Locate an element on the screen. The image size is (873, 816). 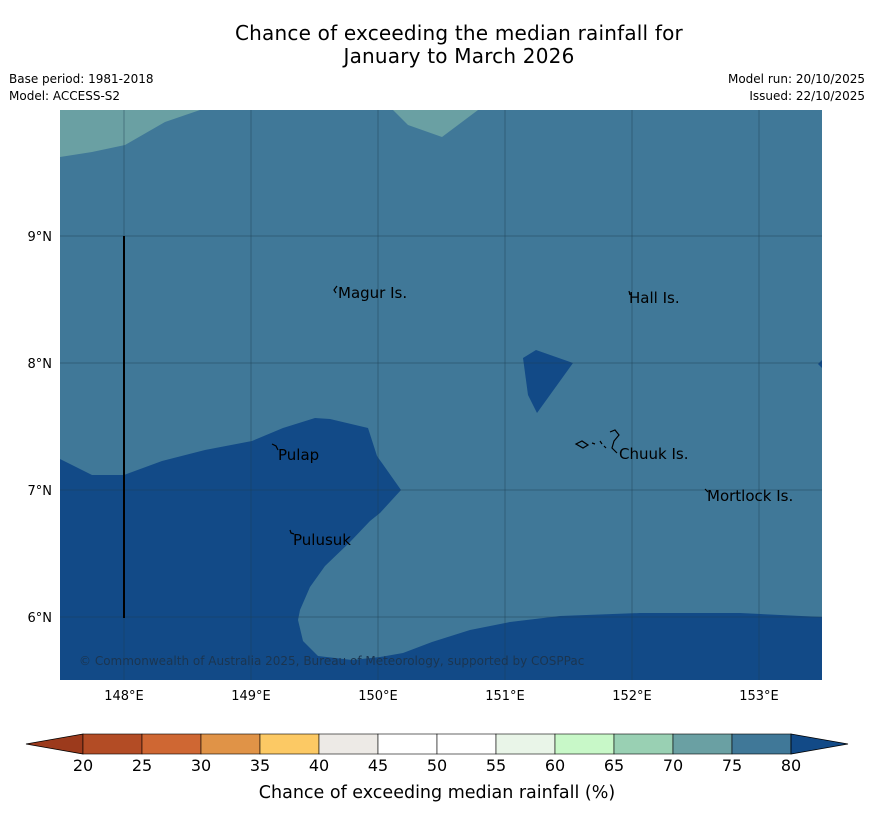
lat-tick-8n: 8°N is located at coordinates (40, 364).